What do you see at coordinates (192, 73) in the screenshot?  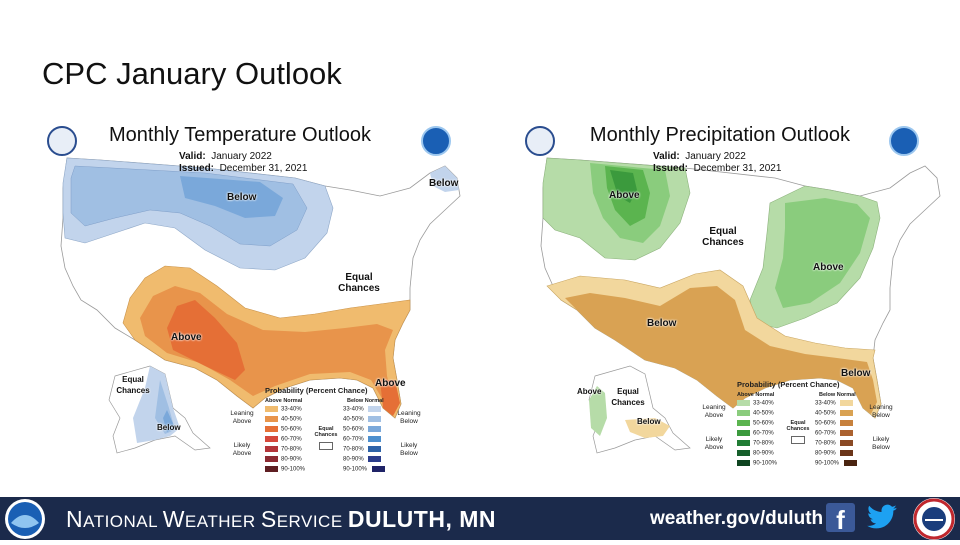 I see `slide-title: CPC January Outlook` at bounding box center [192, 73].